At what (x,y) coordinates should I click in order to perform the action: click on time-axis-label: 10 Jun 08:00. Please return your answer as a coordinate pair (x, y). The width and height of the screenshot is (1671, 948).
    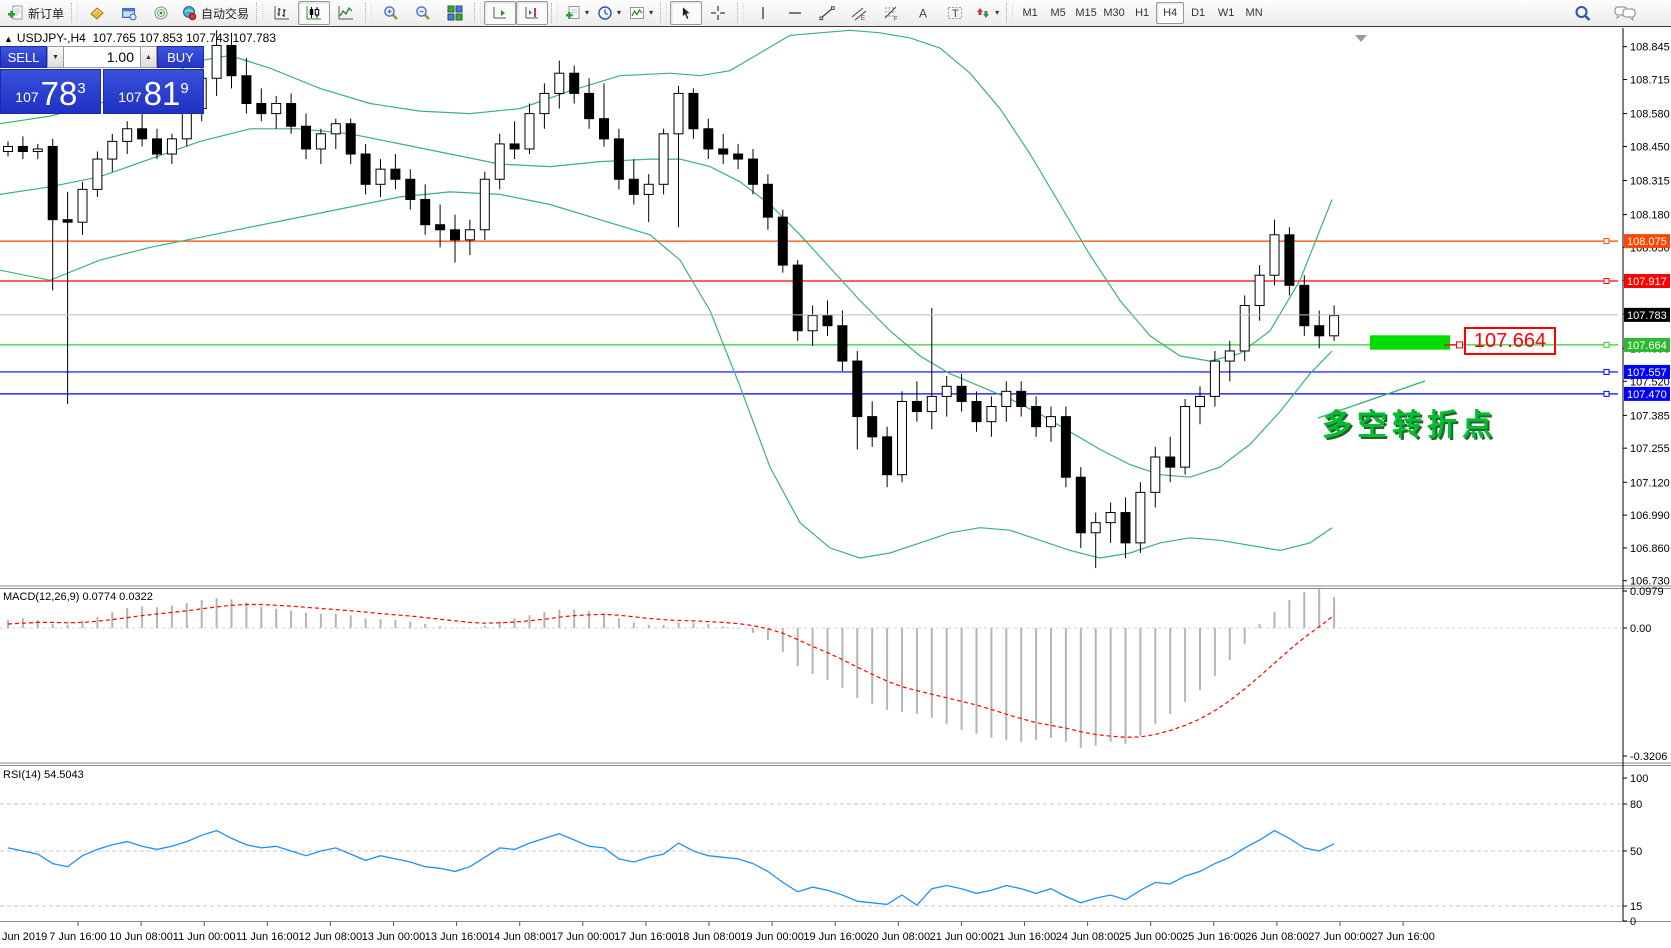
    Looking at the image, I should click on (141, 937).